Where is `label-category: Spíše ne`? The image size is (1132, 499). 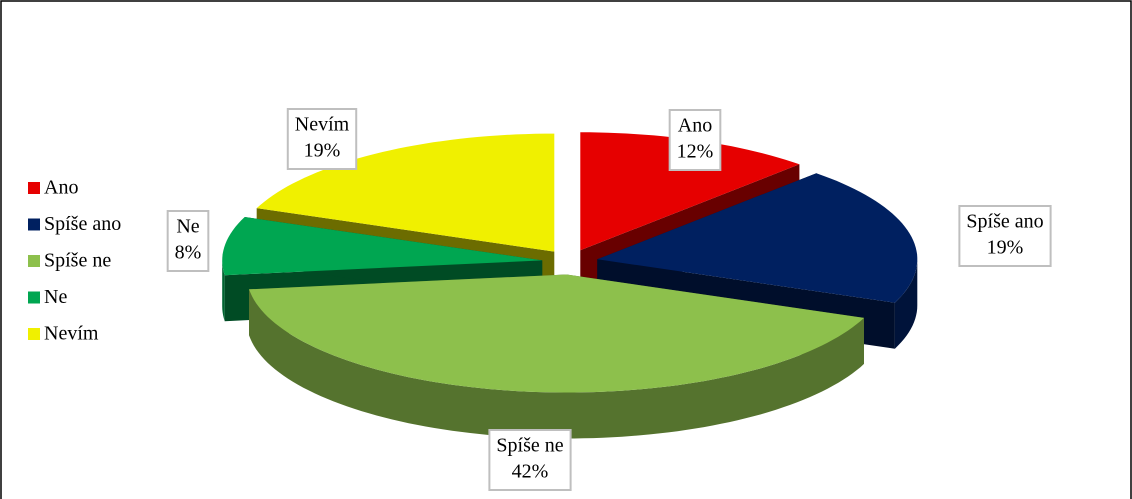 label-category: Spíše ne is located at coordinates (529, 446).